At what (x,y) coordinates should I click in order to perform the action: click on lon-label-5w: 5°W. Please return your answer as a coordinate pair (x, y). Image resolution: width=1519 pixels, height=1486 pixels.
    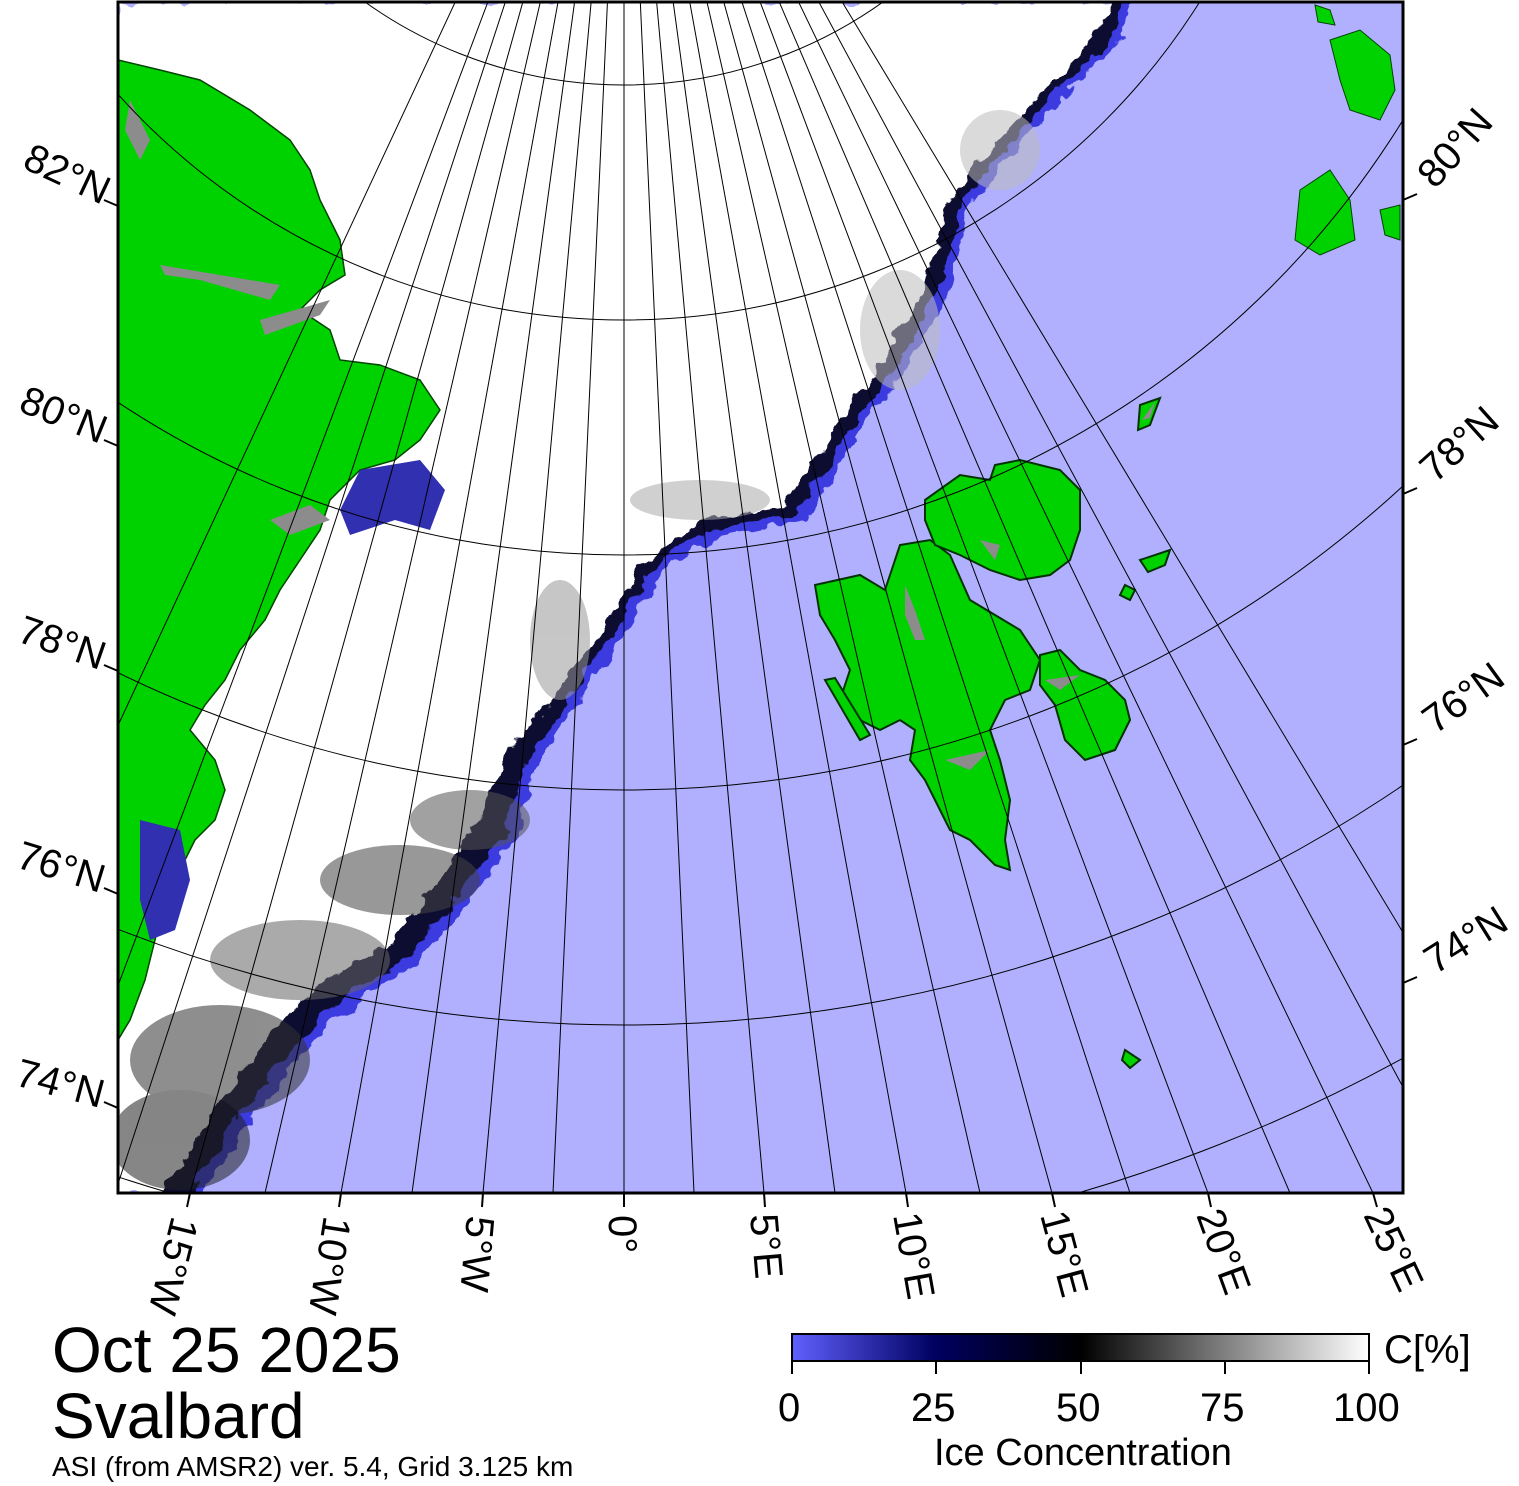
    Looking at the image, I should click on (476, 1254).